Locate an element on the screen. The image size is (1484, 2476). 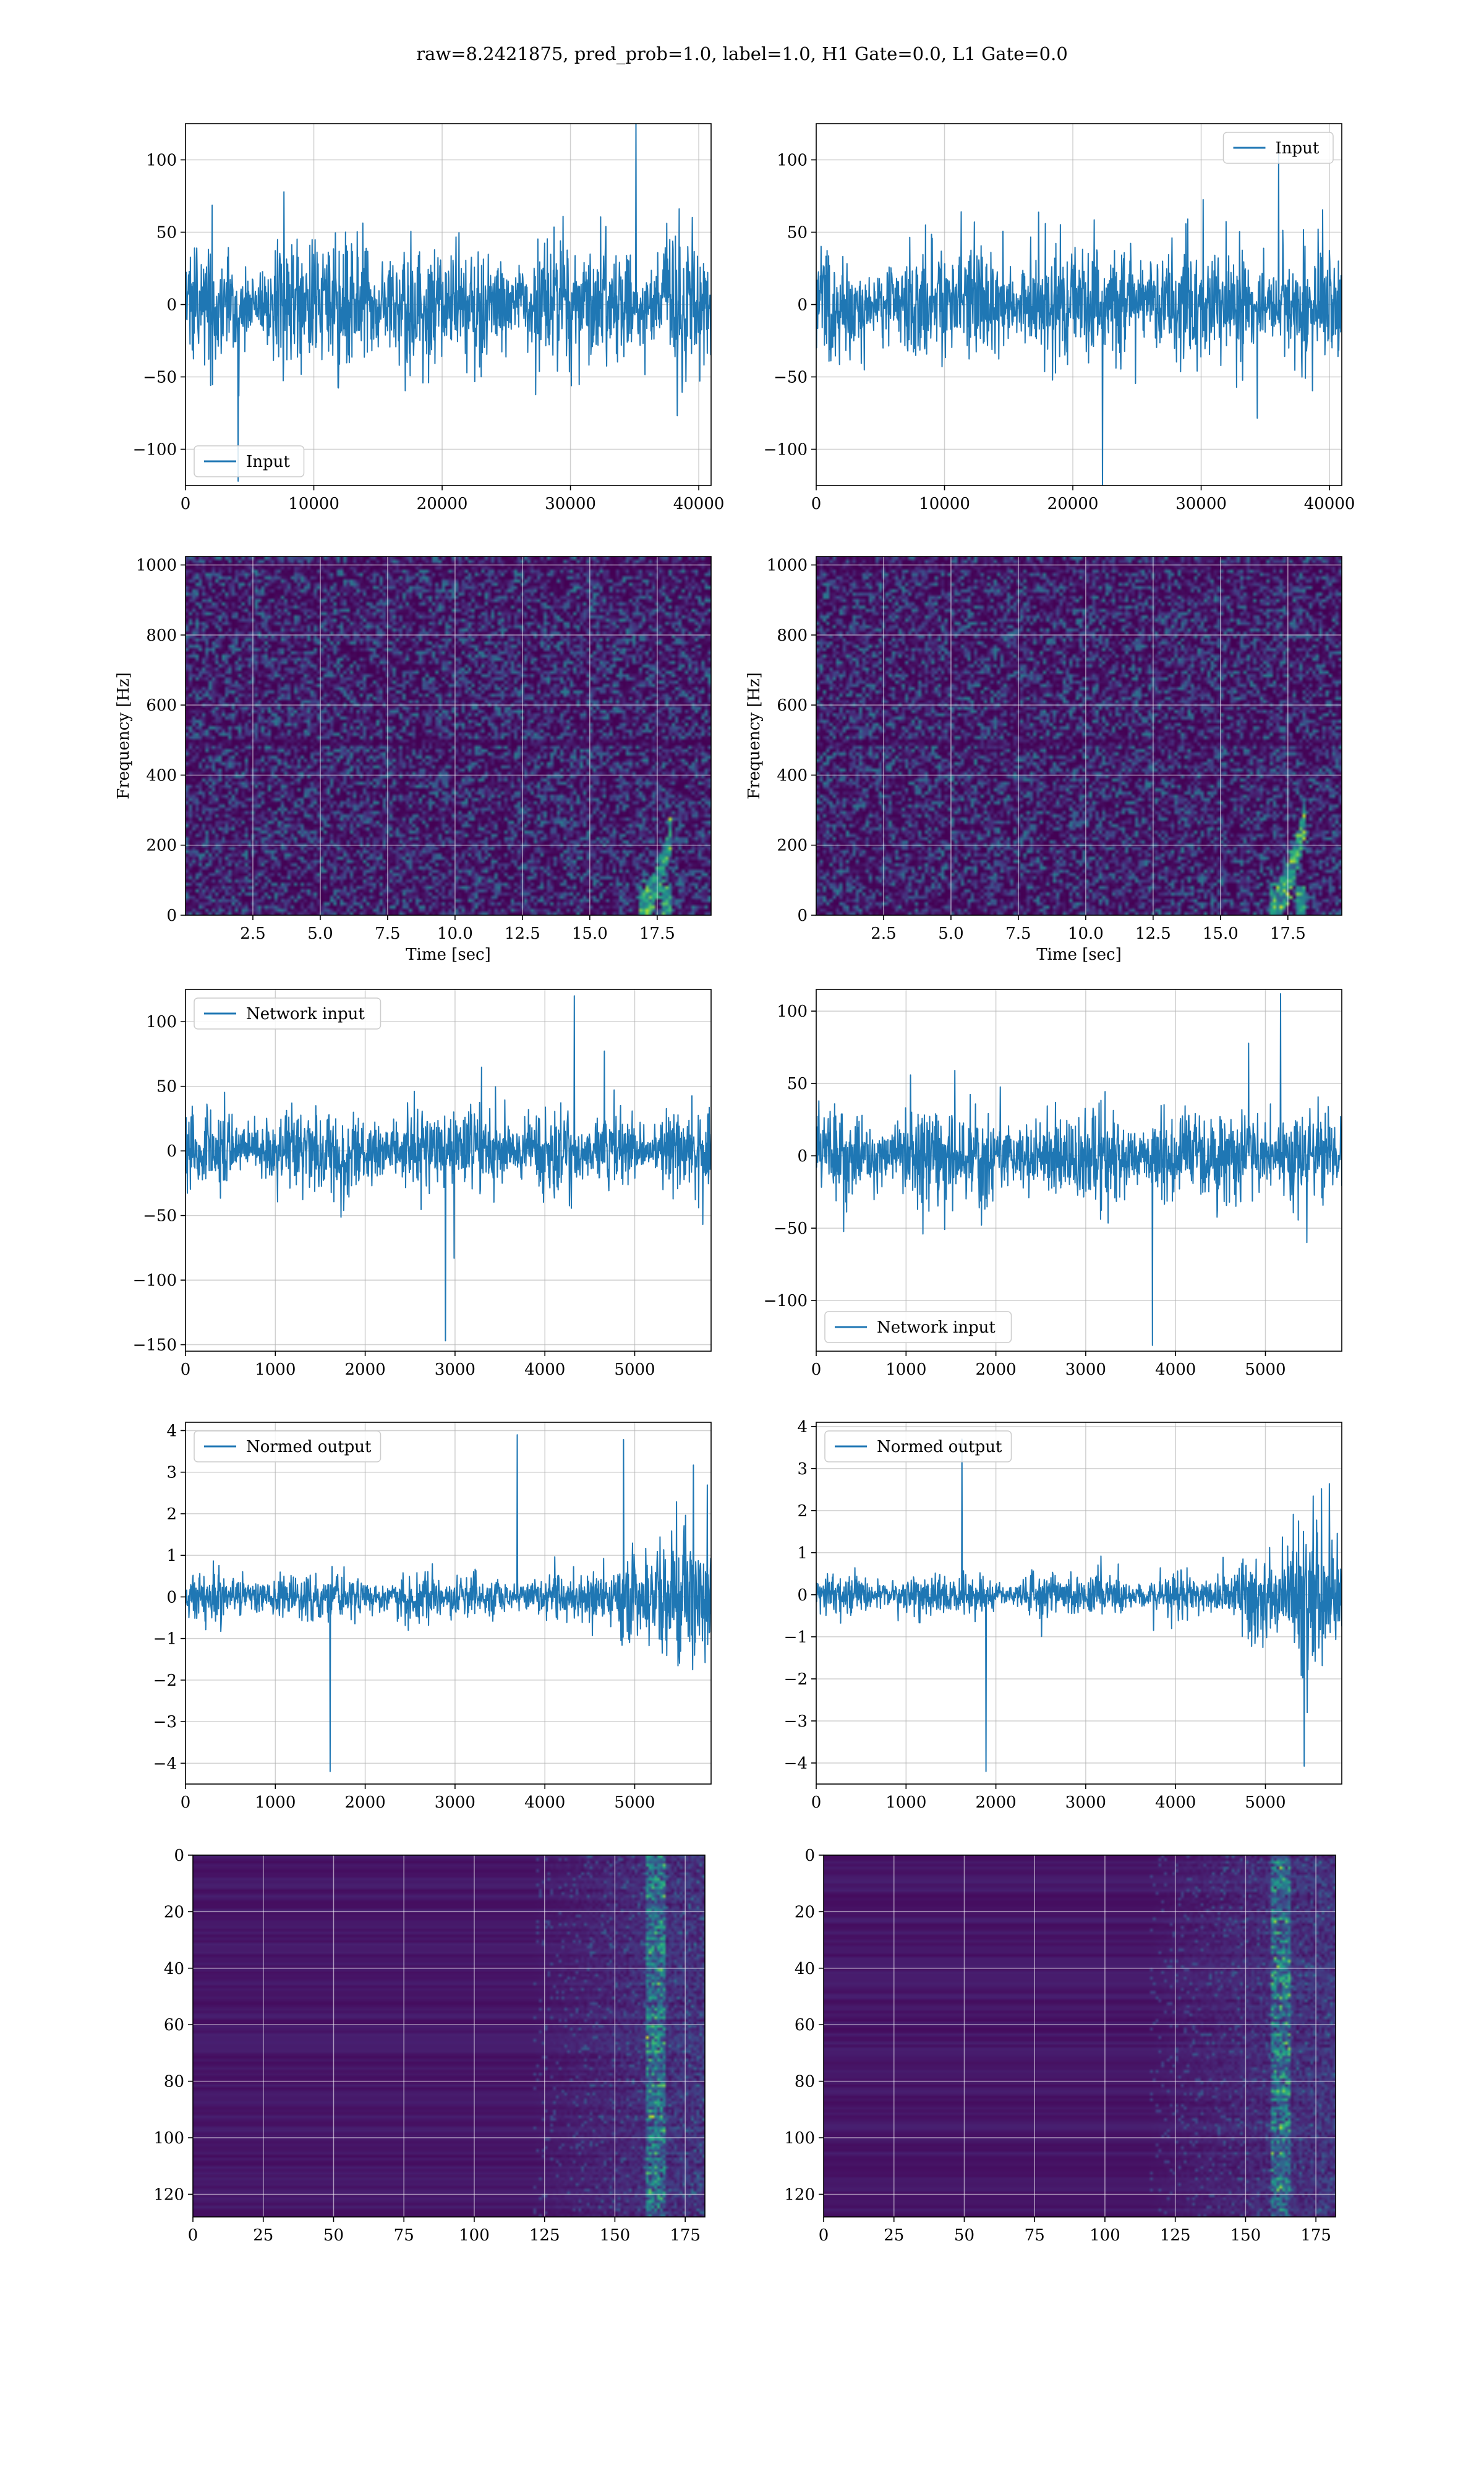
x-tick-label: 3000 is located at coordinates (1085, 1802).